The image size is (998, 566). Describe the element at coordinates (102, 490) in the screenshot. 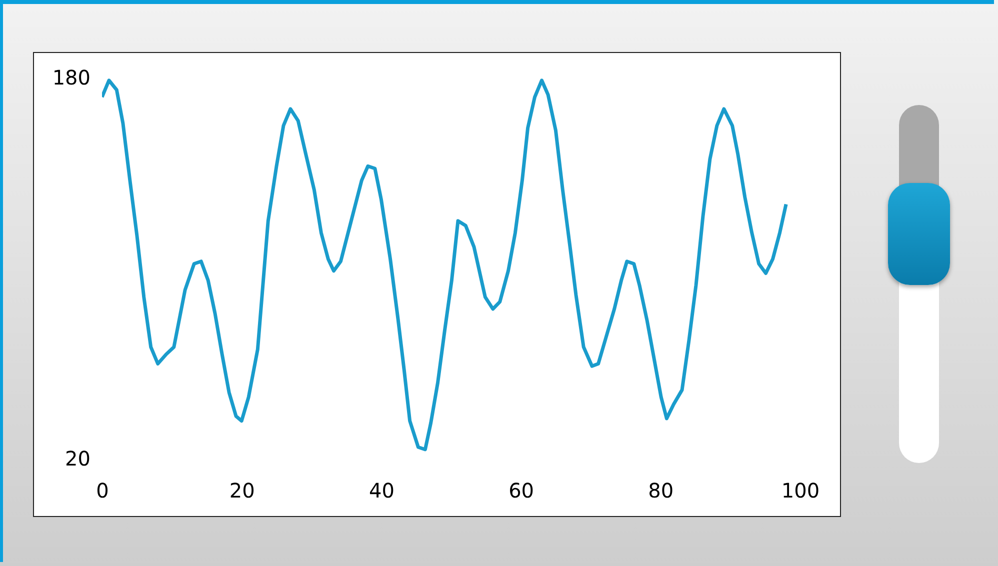

I see `x-tick-label: 0` at that location.